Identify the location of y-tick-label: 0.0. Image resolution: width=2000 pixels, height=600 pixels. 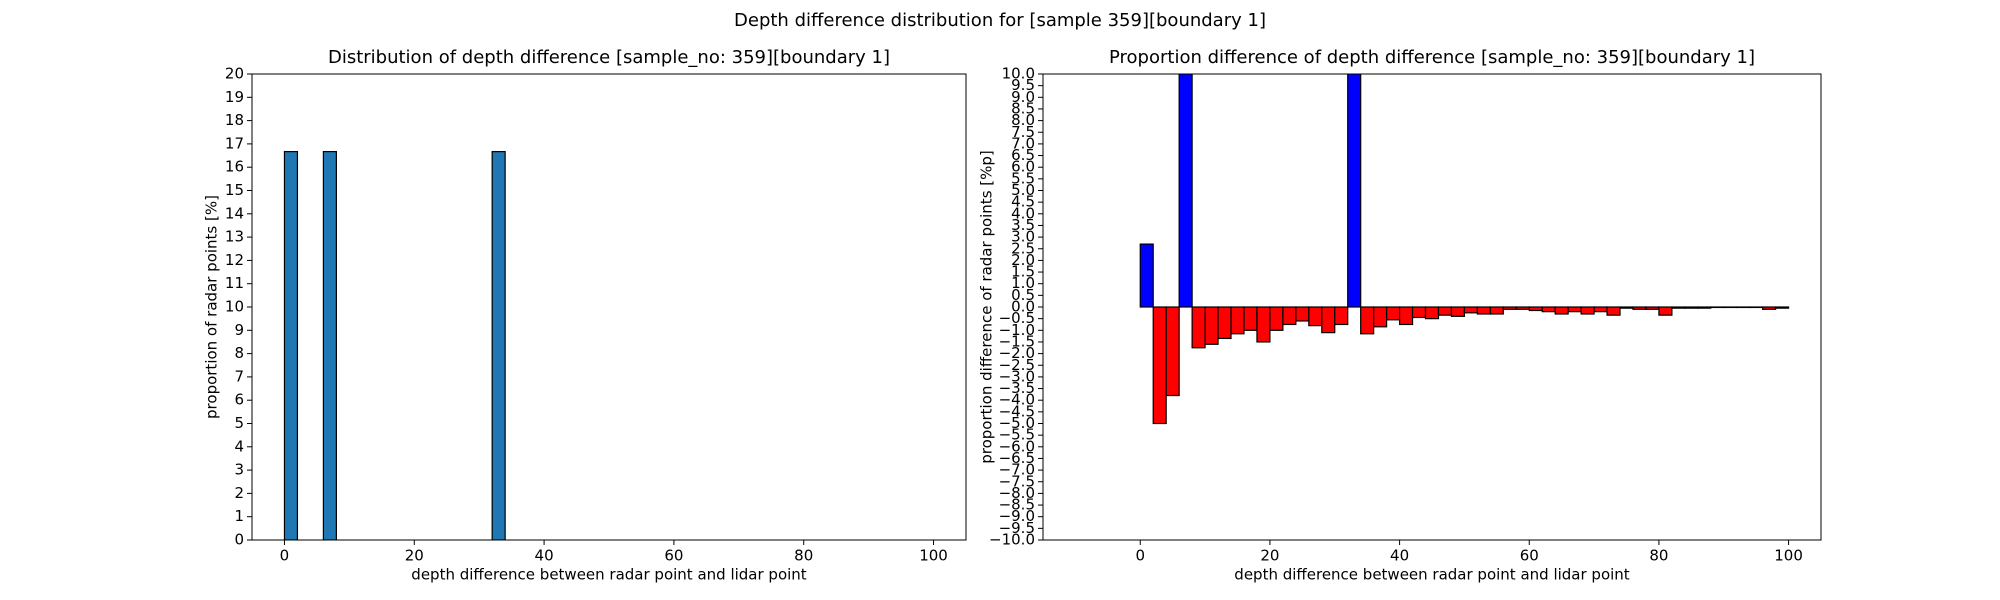
(1023, 307).